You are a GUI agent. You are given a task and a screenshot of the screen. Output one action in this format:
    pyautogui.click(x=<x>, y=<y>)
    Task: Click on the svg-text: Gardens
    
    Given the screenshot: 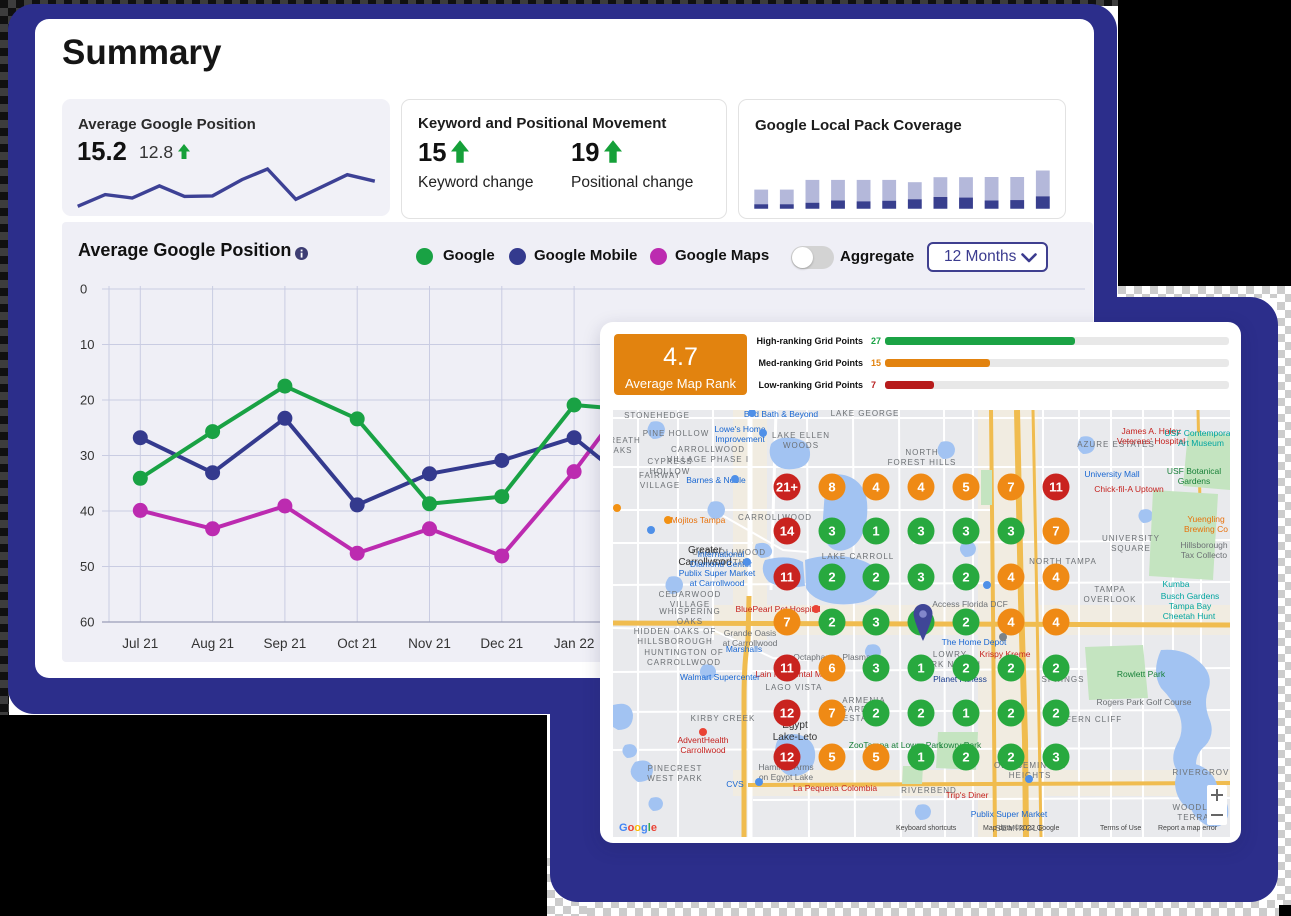 What is the action you would take?
    pyautogui.click(x=1194, y=481)
    